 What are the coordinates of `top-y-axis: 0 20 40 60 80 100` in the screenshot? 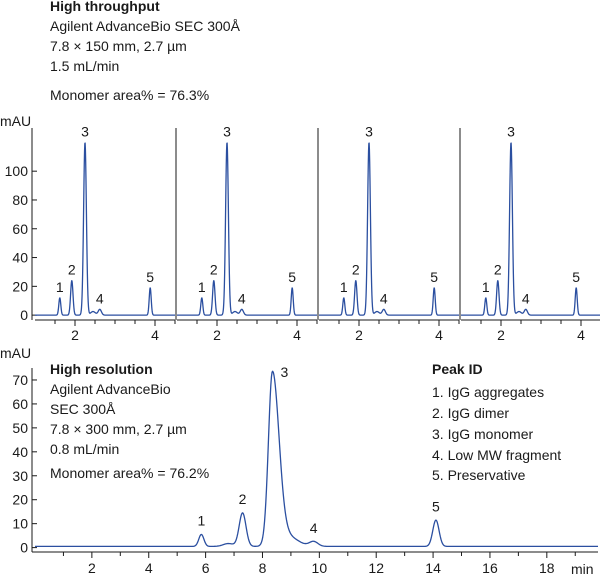 It's located at (21, 225).